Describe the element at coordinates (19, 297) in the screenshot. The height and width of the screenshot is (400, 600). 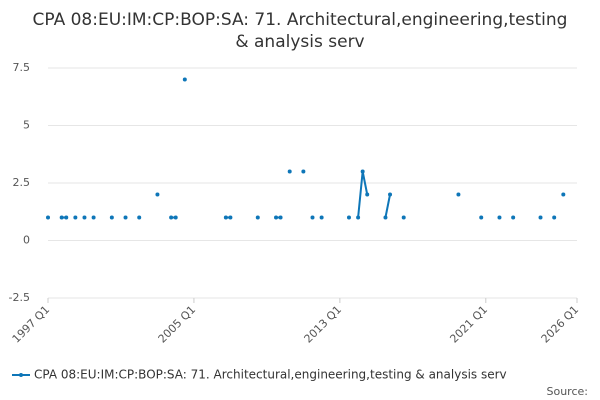
I see `y-tick-label: -2.5` at that location.